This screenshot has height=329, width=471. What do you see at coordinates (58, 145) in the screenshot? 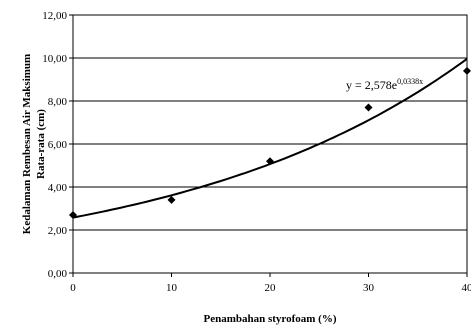
I see `y-tick-label: 6,00` at bounding box center [58, 145].